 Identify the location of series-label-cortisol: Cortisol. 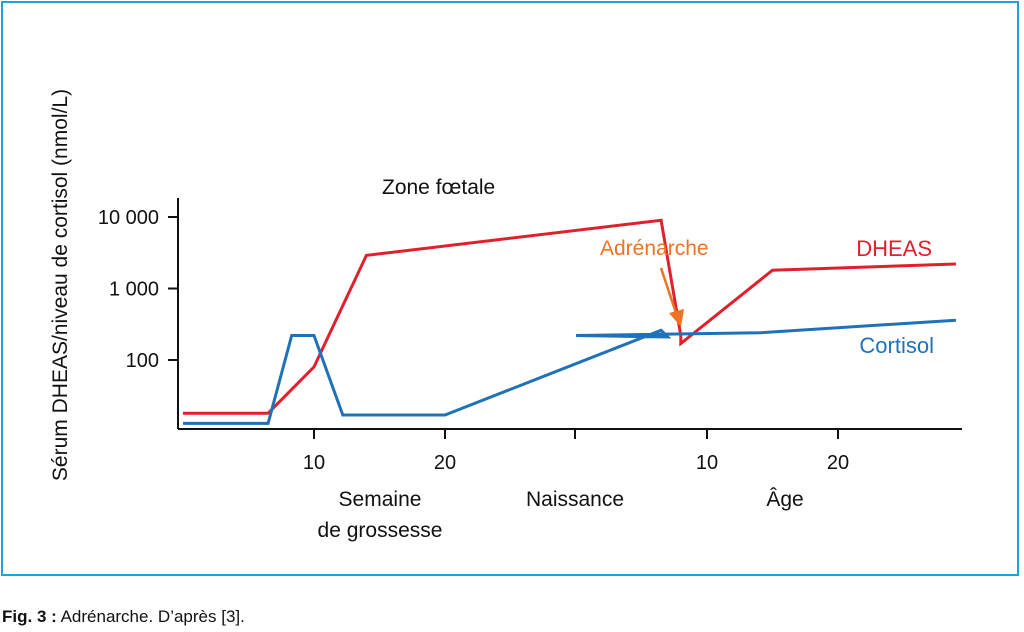
(896, 345).